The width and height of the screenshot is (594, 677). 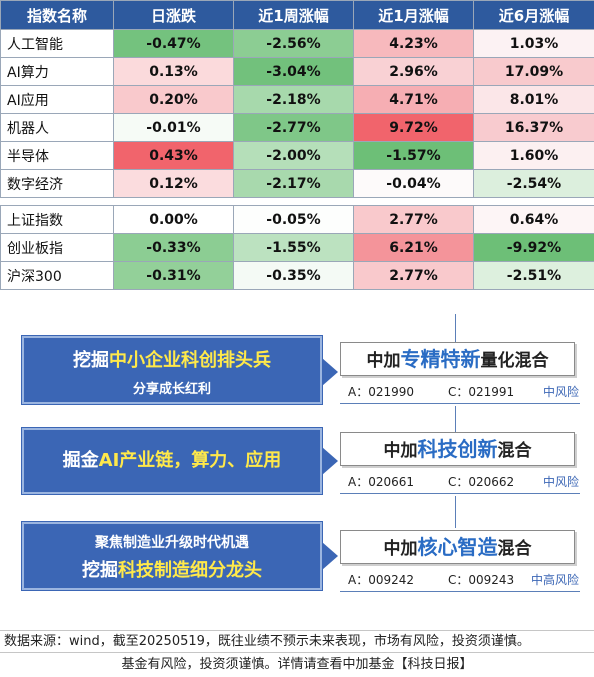 I want to click on change-value-cell: -2.51%, so click(x=533, y=275).